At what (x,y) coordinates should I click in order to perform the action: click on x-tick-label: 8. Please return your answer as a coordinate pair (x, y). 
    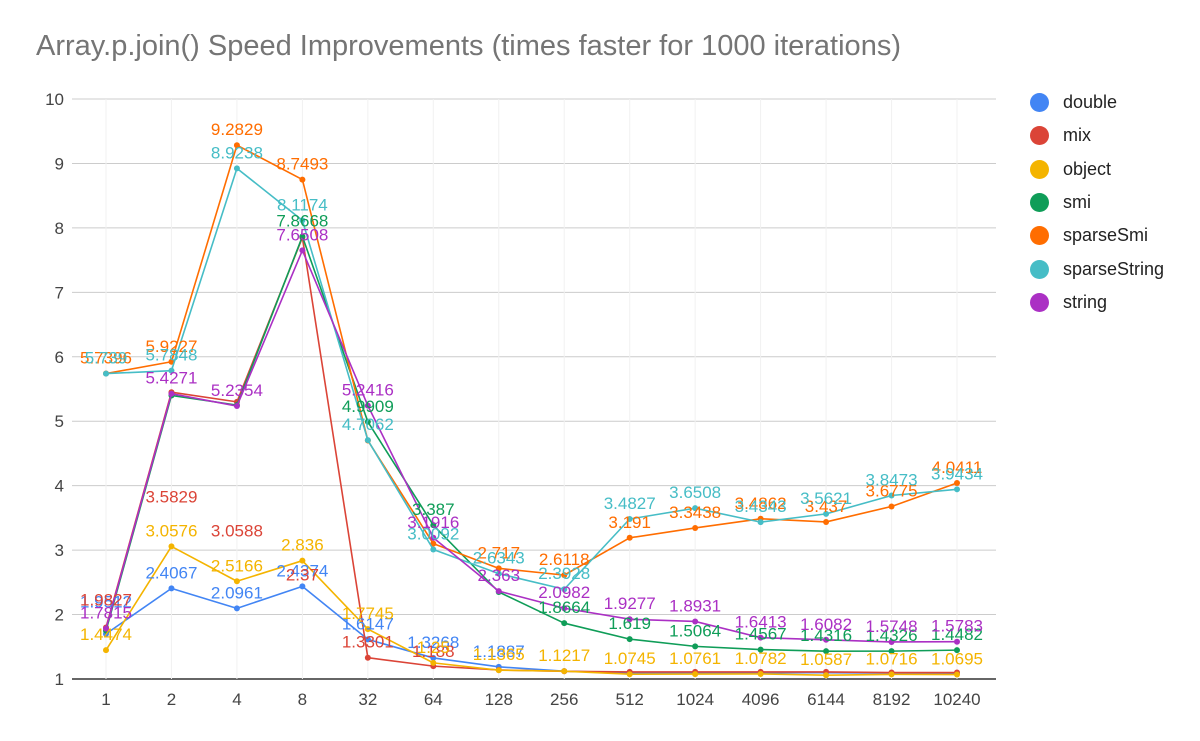
    Looking at the image, I should click on (302, 699).